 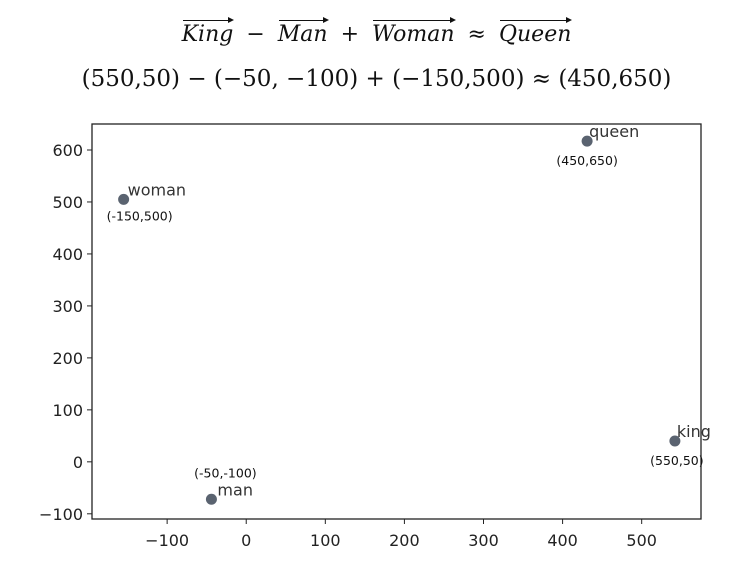 What do you see at coordinates (536, 32) in the screenshot?
I see `vector-queen: Queen` at bounding box center [536, 32].